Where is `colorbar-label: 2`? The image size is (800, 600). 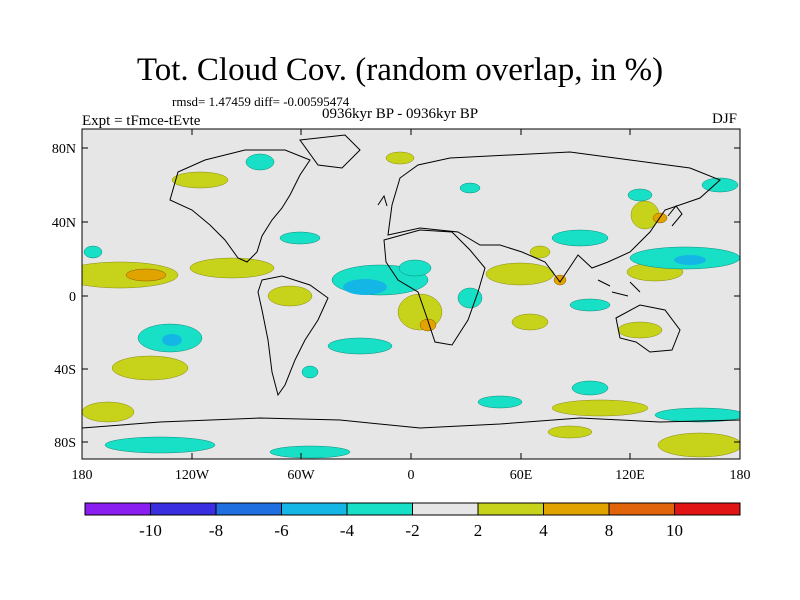 colorbar-label: 2 is located at coordinates (478, 530).